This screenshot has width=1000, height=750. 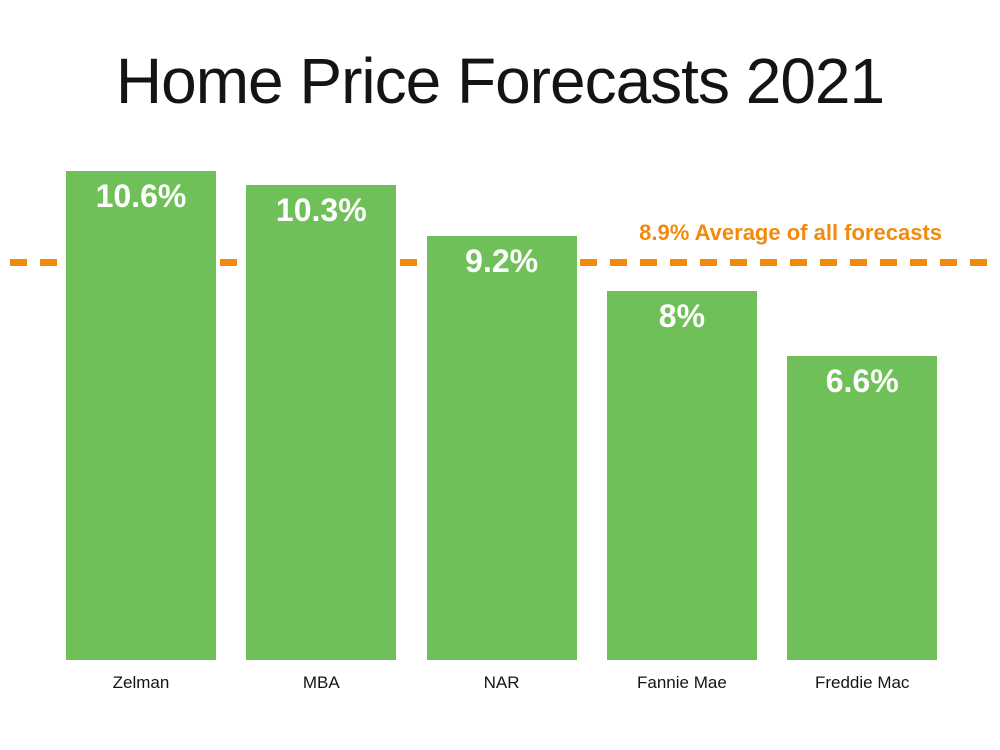 What do you see at coordinates (682, 682) in the screenshot?
I see `category-label-fannie-mae: Fannie Mae` at bounding box center [682, 682].